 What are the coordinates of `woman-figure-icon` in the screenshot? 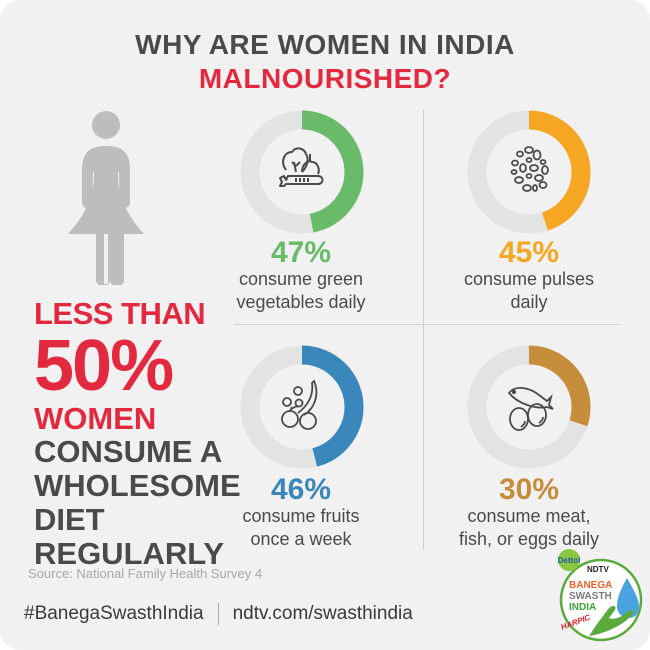 It's located at (106, 198).